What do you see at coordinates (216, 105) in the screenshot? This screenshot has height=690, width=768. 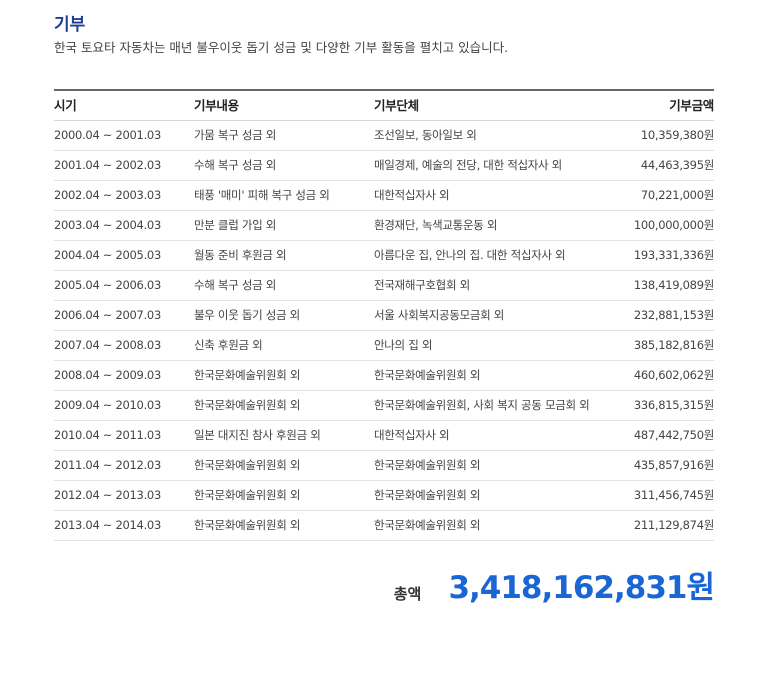 I see `header-content: 기부내용` at bounding box center [216, 105].